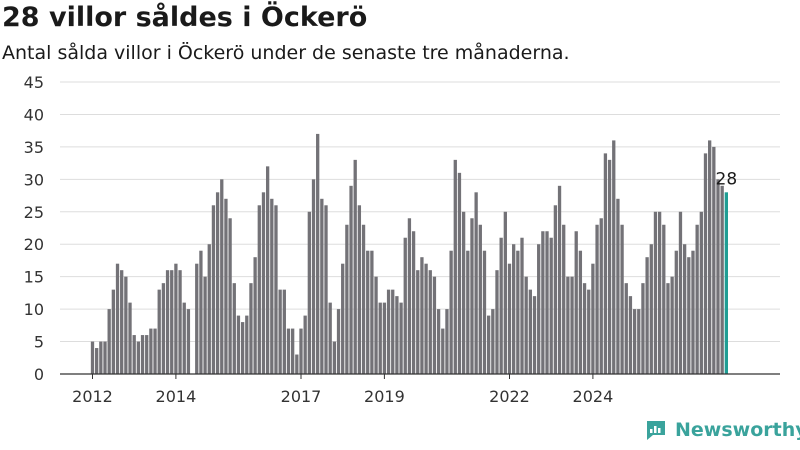  Describe the element at coordinates (301, 396) in the screenshot. I see `x-tick-label: 2017` at that location.